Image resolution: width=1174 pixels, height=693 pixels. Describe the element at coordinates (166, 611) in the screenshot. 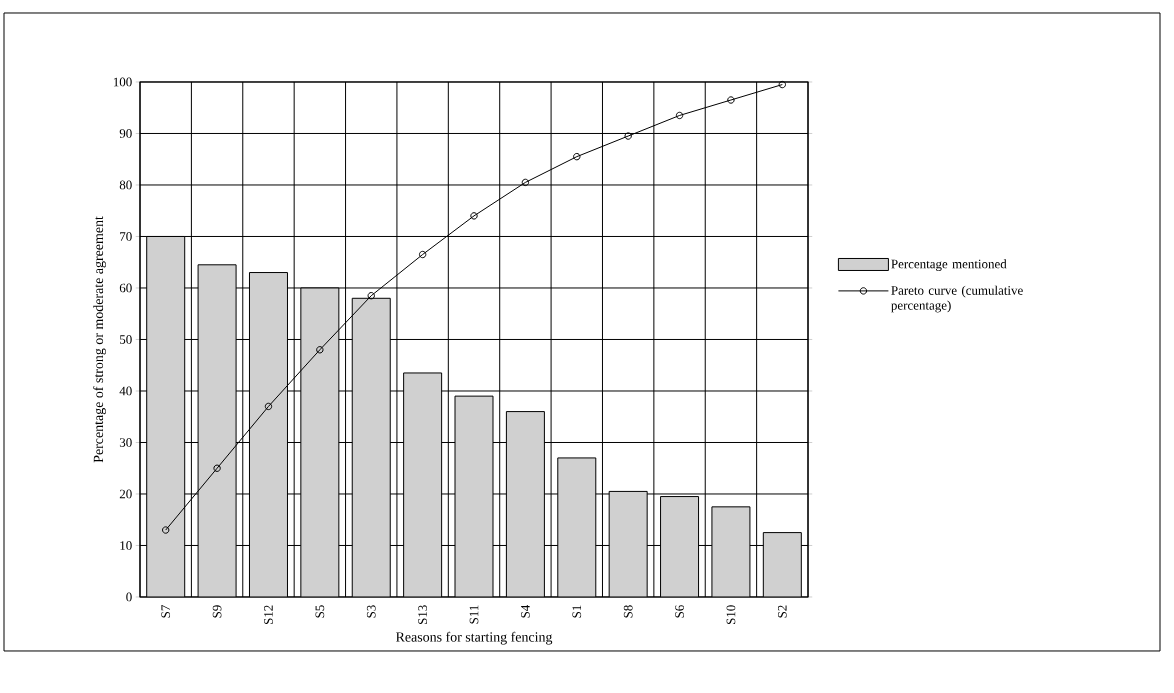

I see `x-tick-label: S7` at that location.